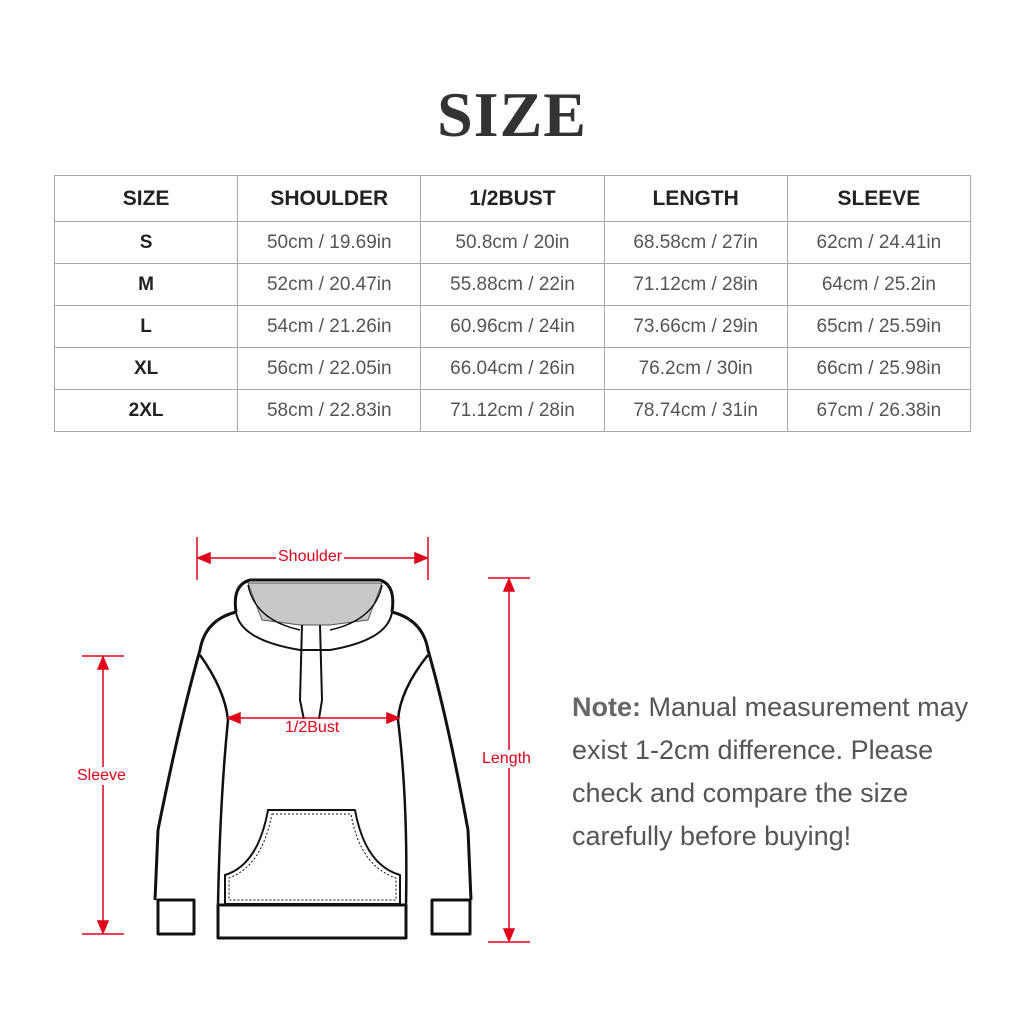 The width and height of the screenshot is (1024, 1024). What do you see at coordinates (506, 759) in the screenshot?
I see `length-label: Length` at bounding box center [506, 759].